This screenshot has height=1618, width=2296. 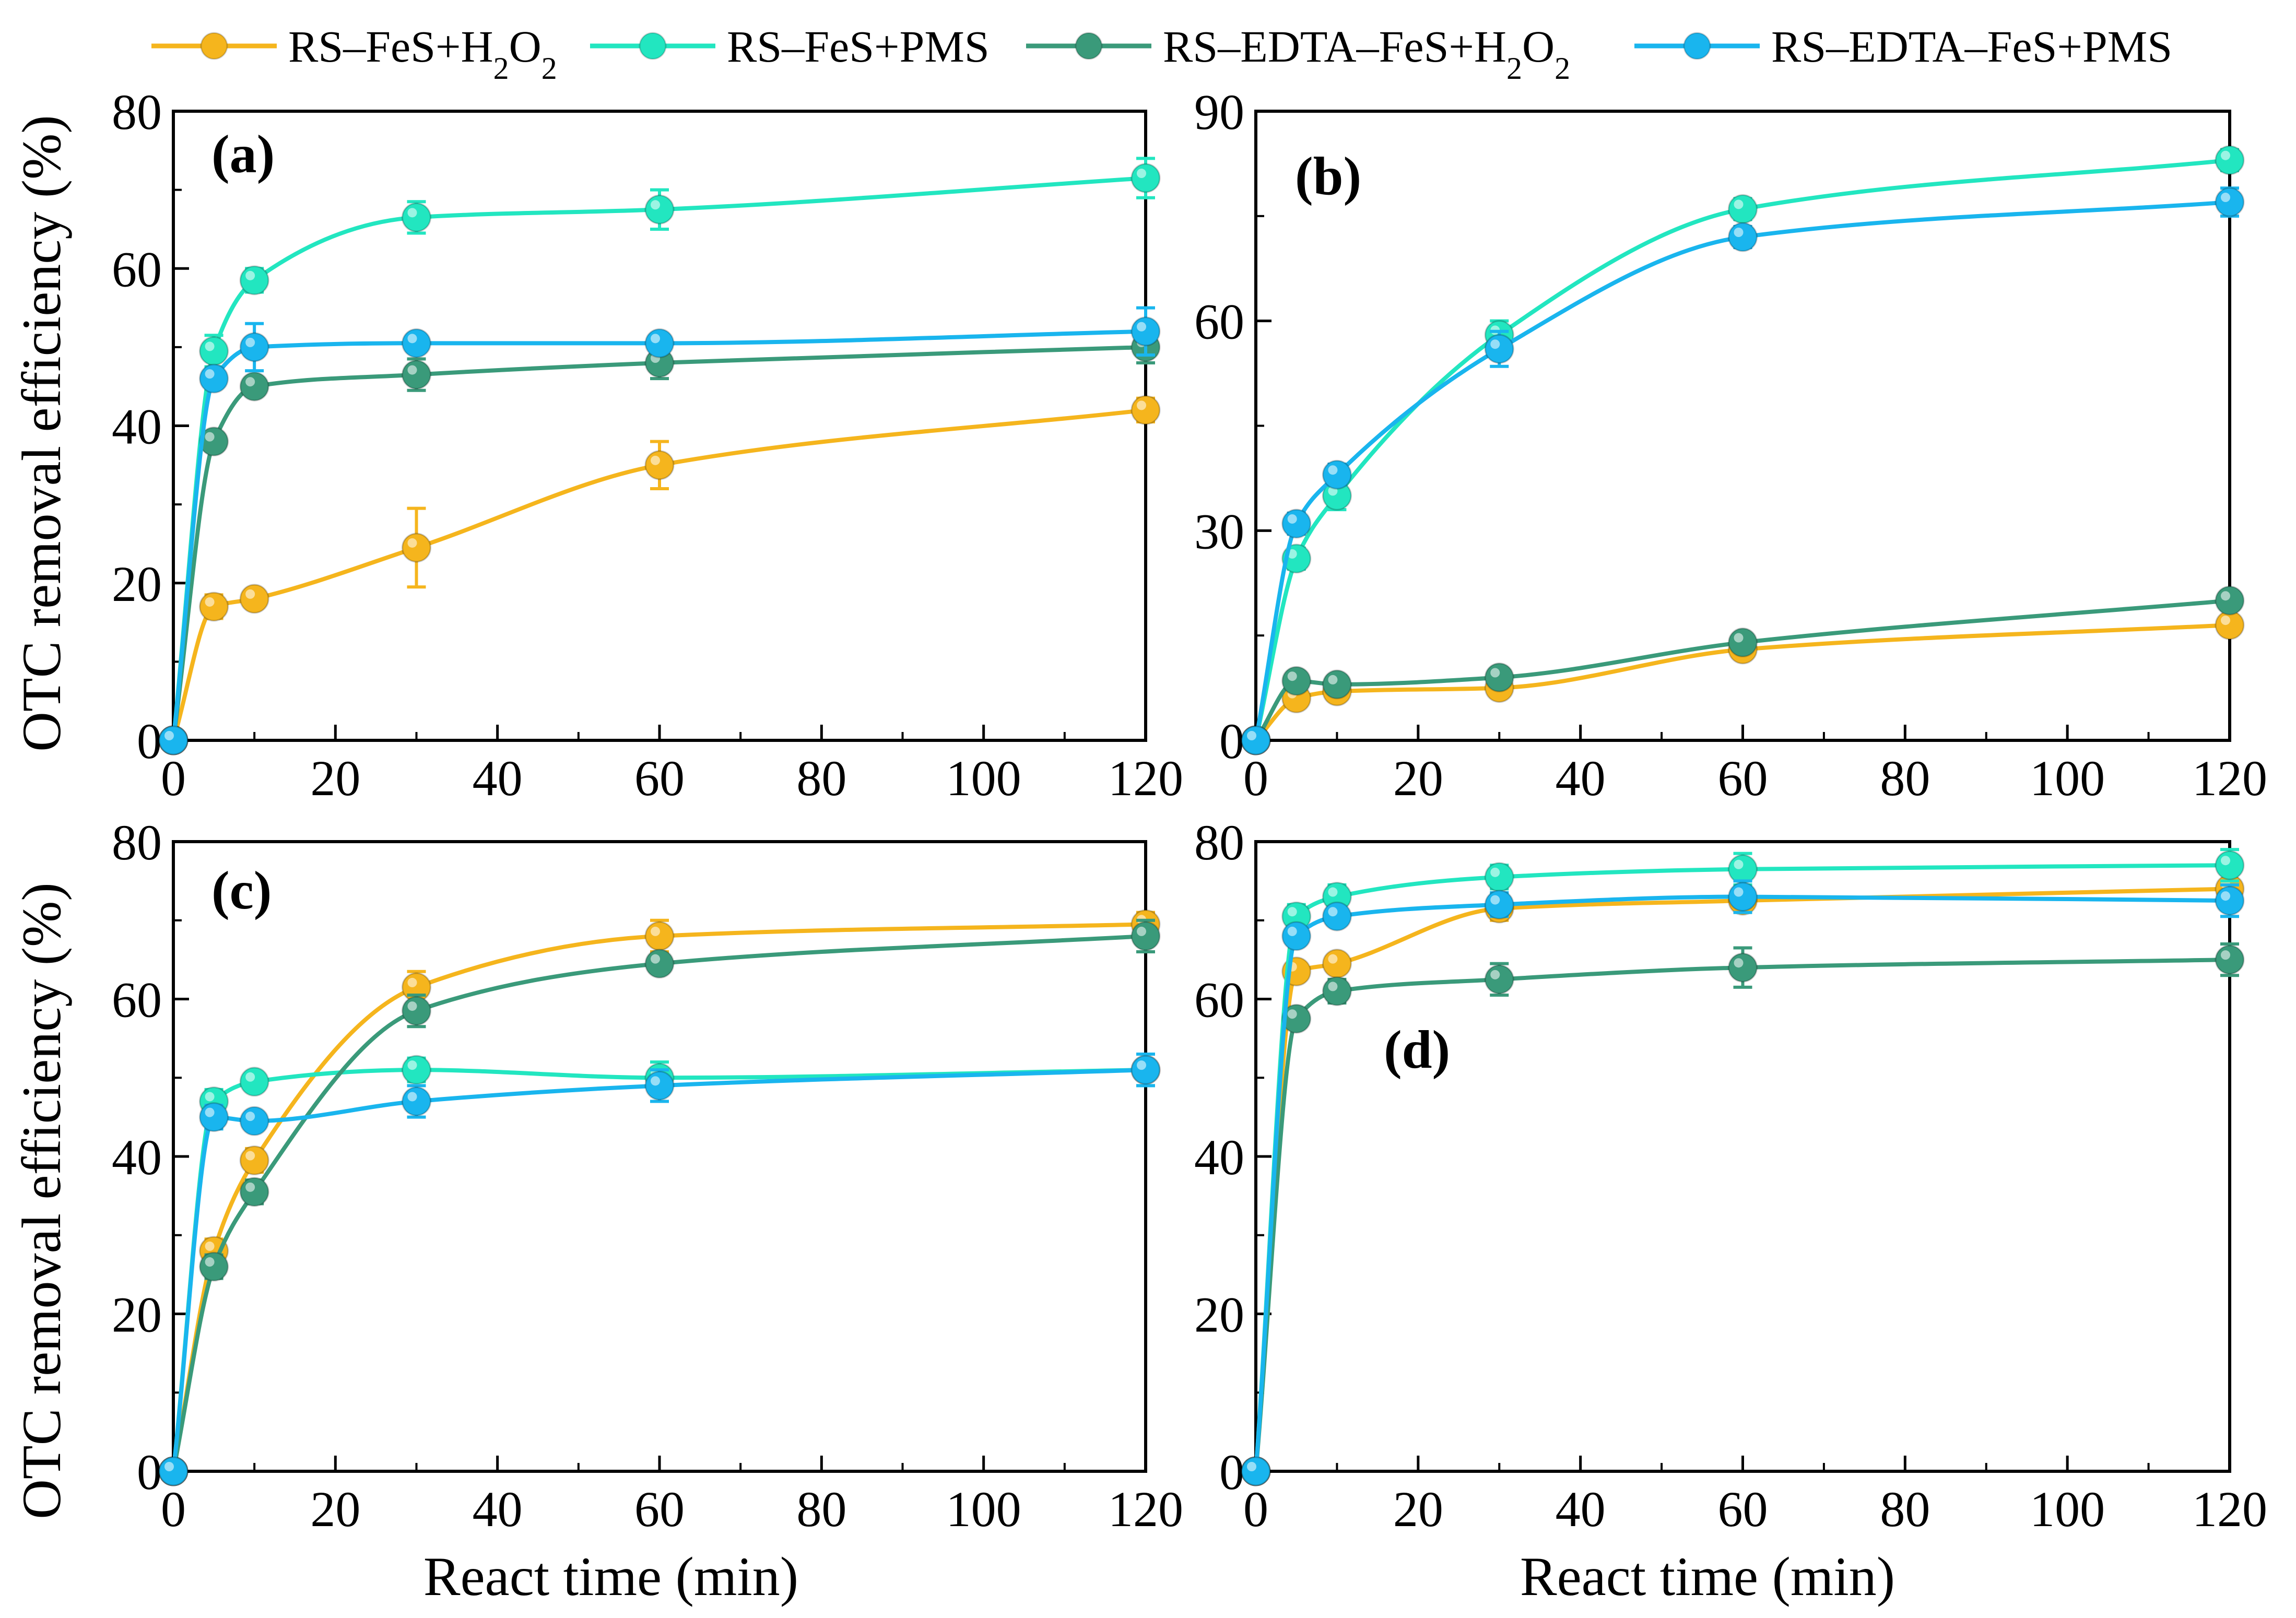 I want to click on panel-label: (b), so click(x=1328, y=176).